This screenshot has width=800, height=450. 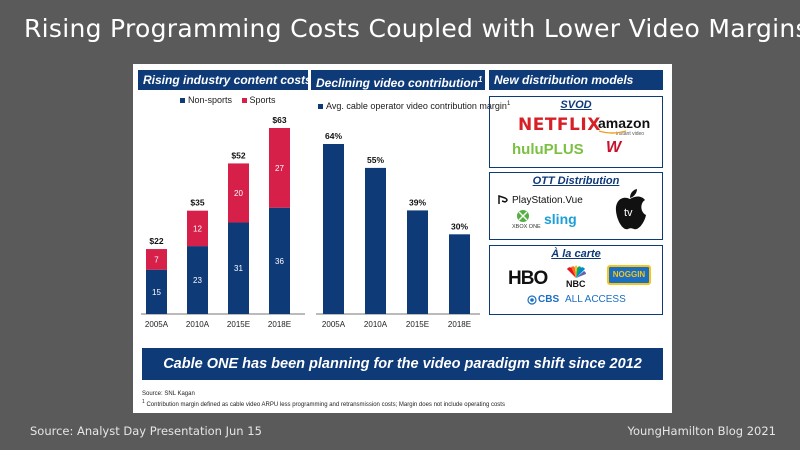 I want to click on bar-sports-2010A, so click(x=197, y=228).